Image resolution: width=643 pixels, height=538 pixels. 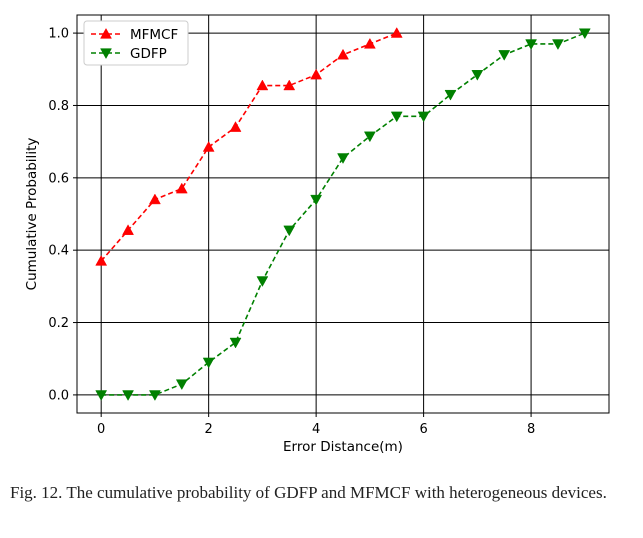 What do you see at coordinates (154, 35) in the screenshot?
I see `legend-label-mfmcf: MFMCF` at bounding box center [154, 35].